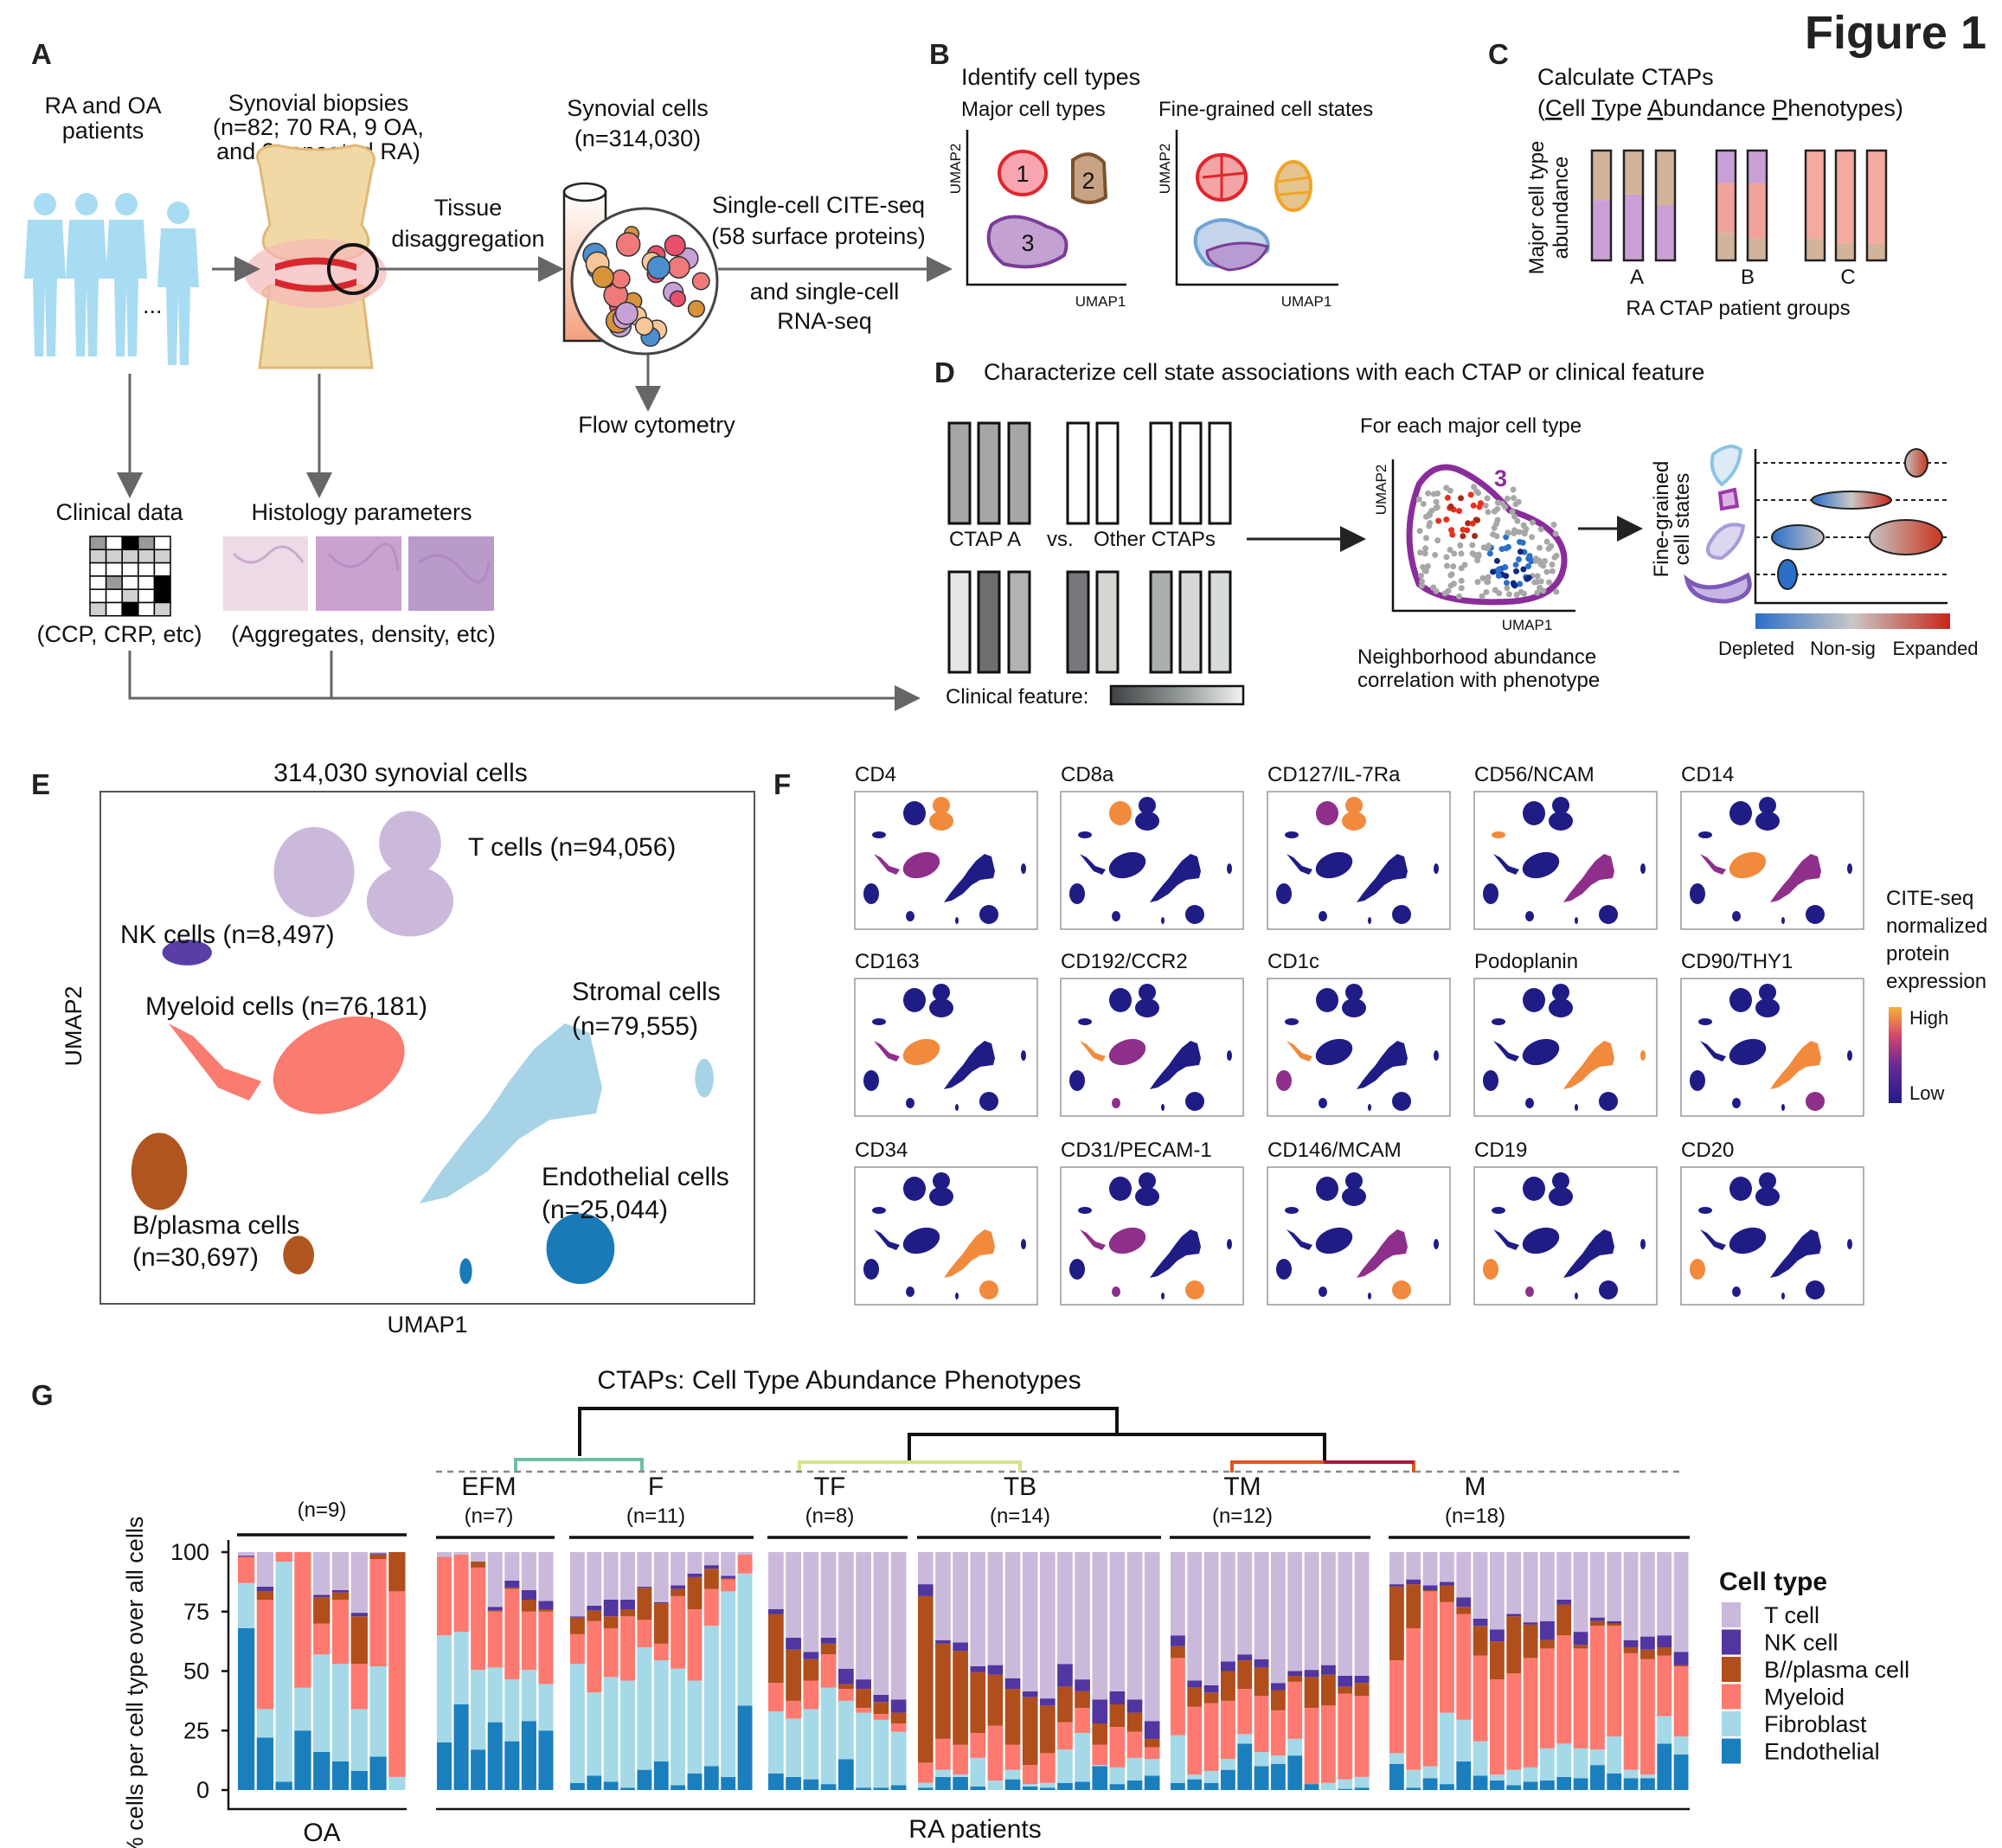 The image size is (2002, 1848). Describe the element at coordinates (1748, 277) in the screenshot. I see `group-b-label: B` at that location.